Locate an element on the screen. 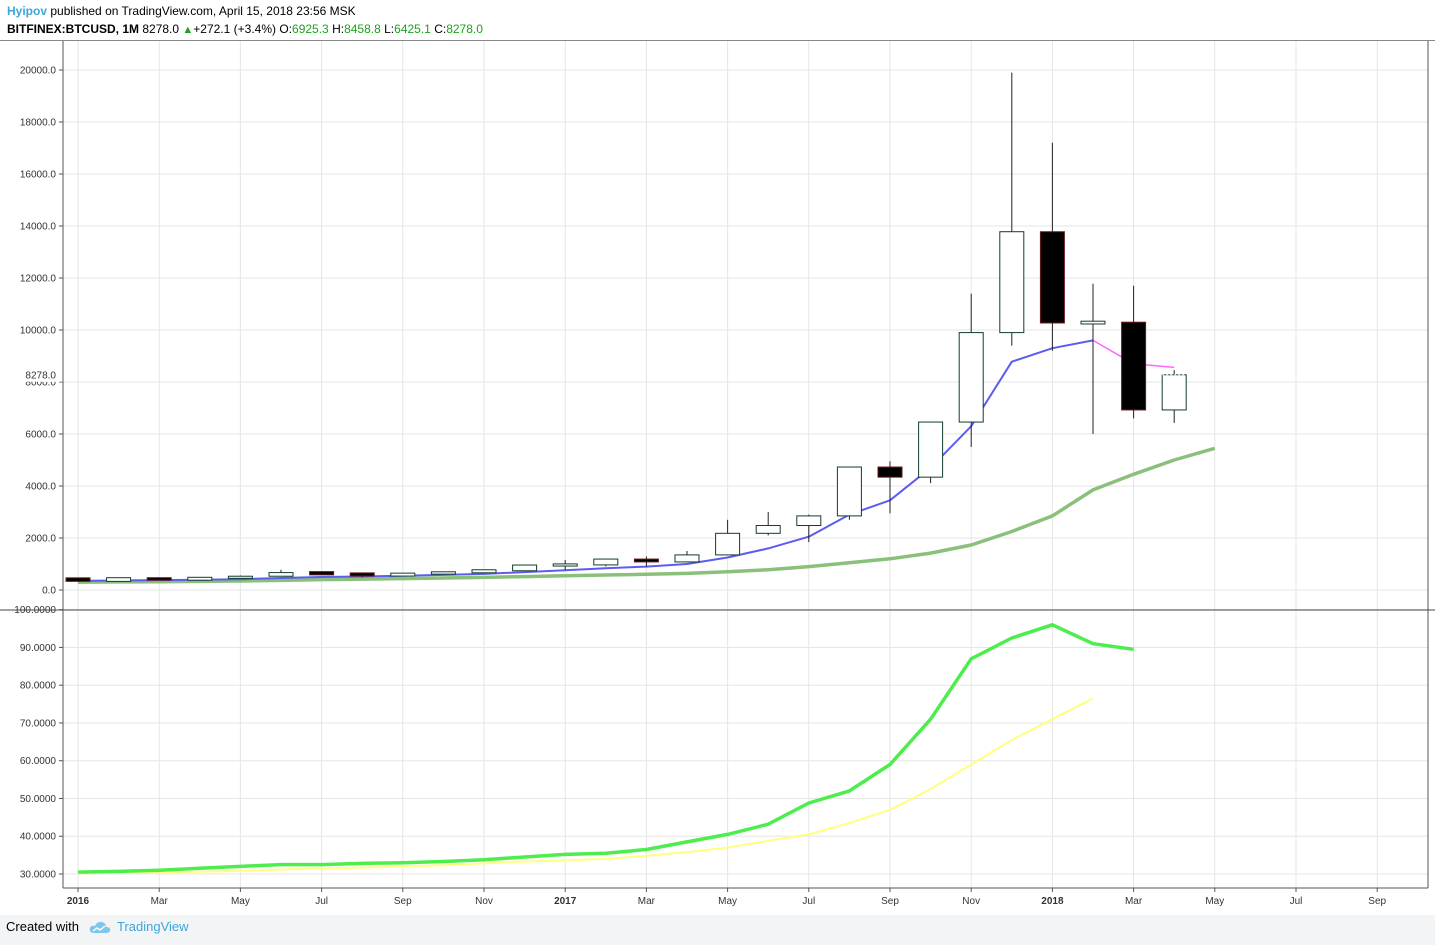  ema-slow-line is located at coordinates (646, 515).